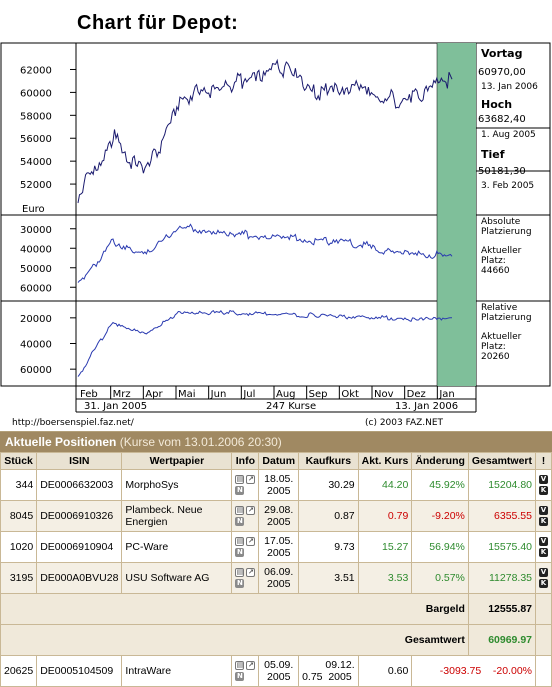 The image size is (552, 687). What do you see at coordinates (73, 423) in the screenshot?
I see `source-link: http://boersenspiel.faz.net/` at bounding box center [73, 423].